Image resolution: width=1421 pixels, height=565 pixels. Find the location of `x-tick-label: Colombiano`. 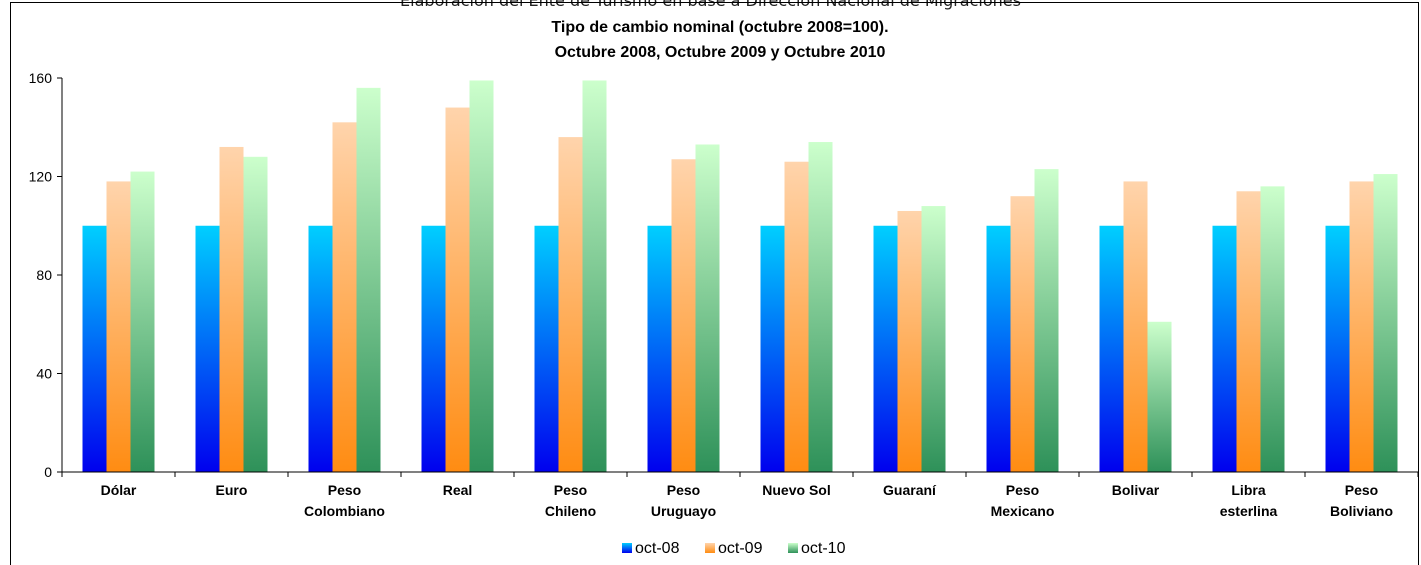

x-tick-label: Colombiano is located at coordinates (344, 511).